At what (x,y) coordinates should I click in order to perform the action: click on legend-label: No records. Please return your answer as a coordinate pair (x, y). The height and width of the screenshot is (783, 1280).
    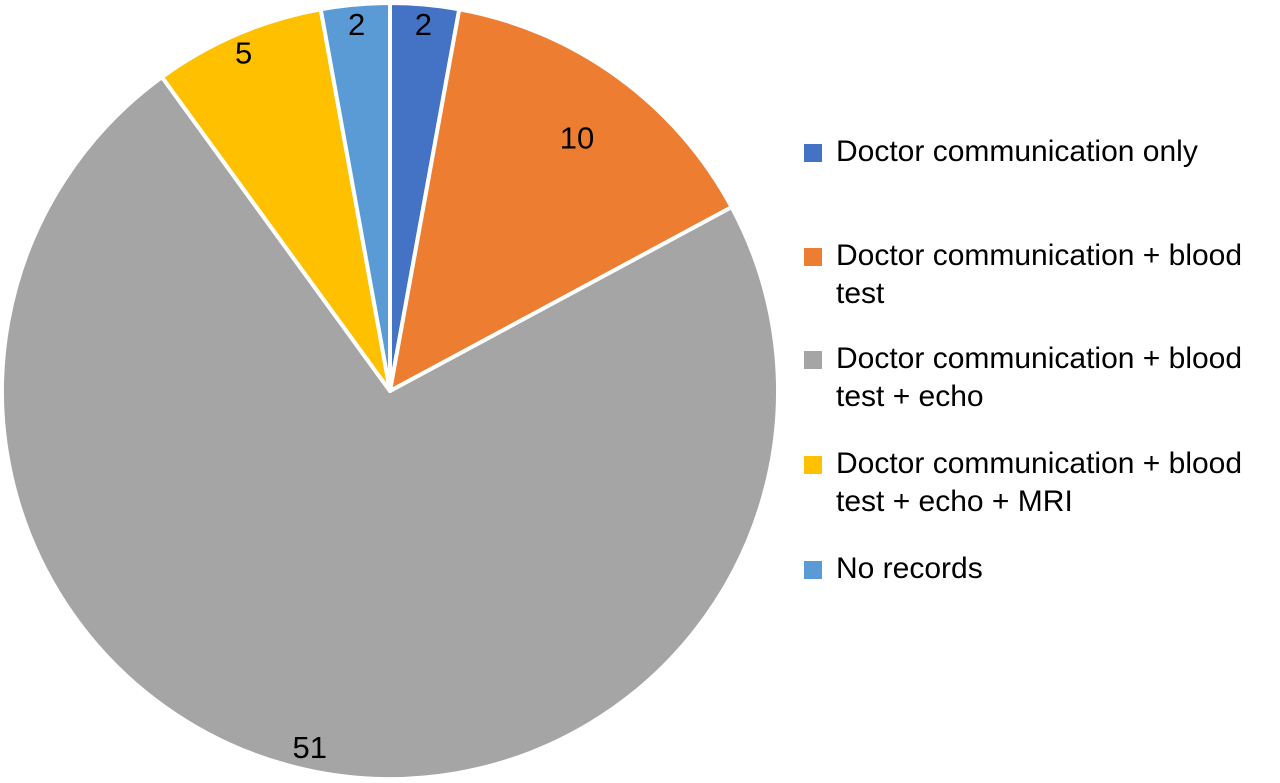
    Looking at the image, I should click on (909, 568).